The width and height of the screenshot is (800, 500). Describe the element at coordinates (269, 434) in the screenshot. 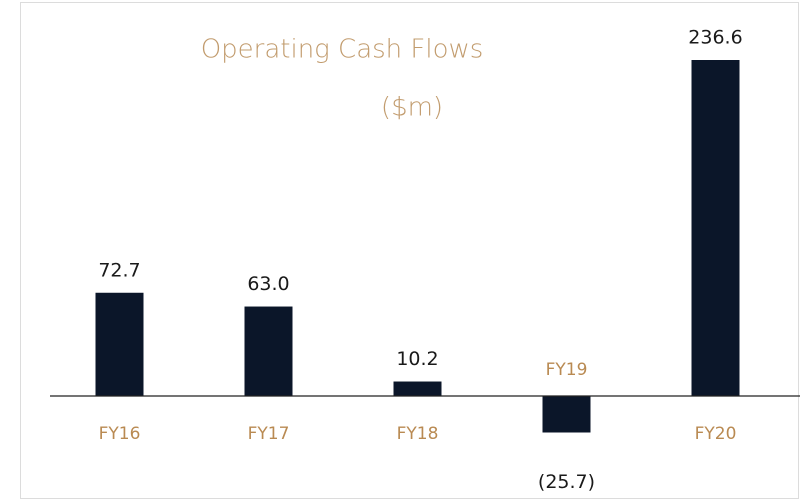

I see `x-tick-label: FY17` at that location.